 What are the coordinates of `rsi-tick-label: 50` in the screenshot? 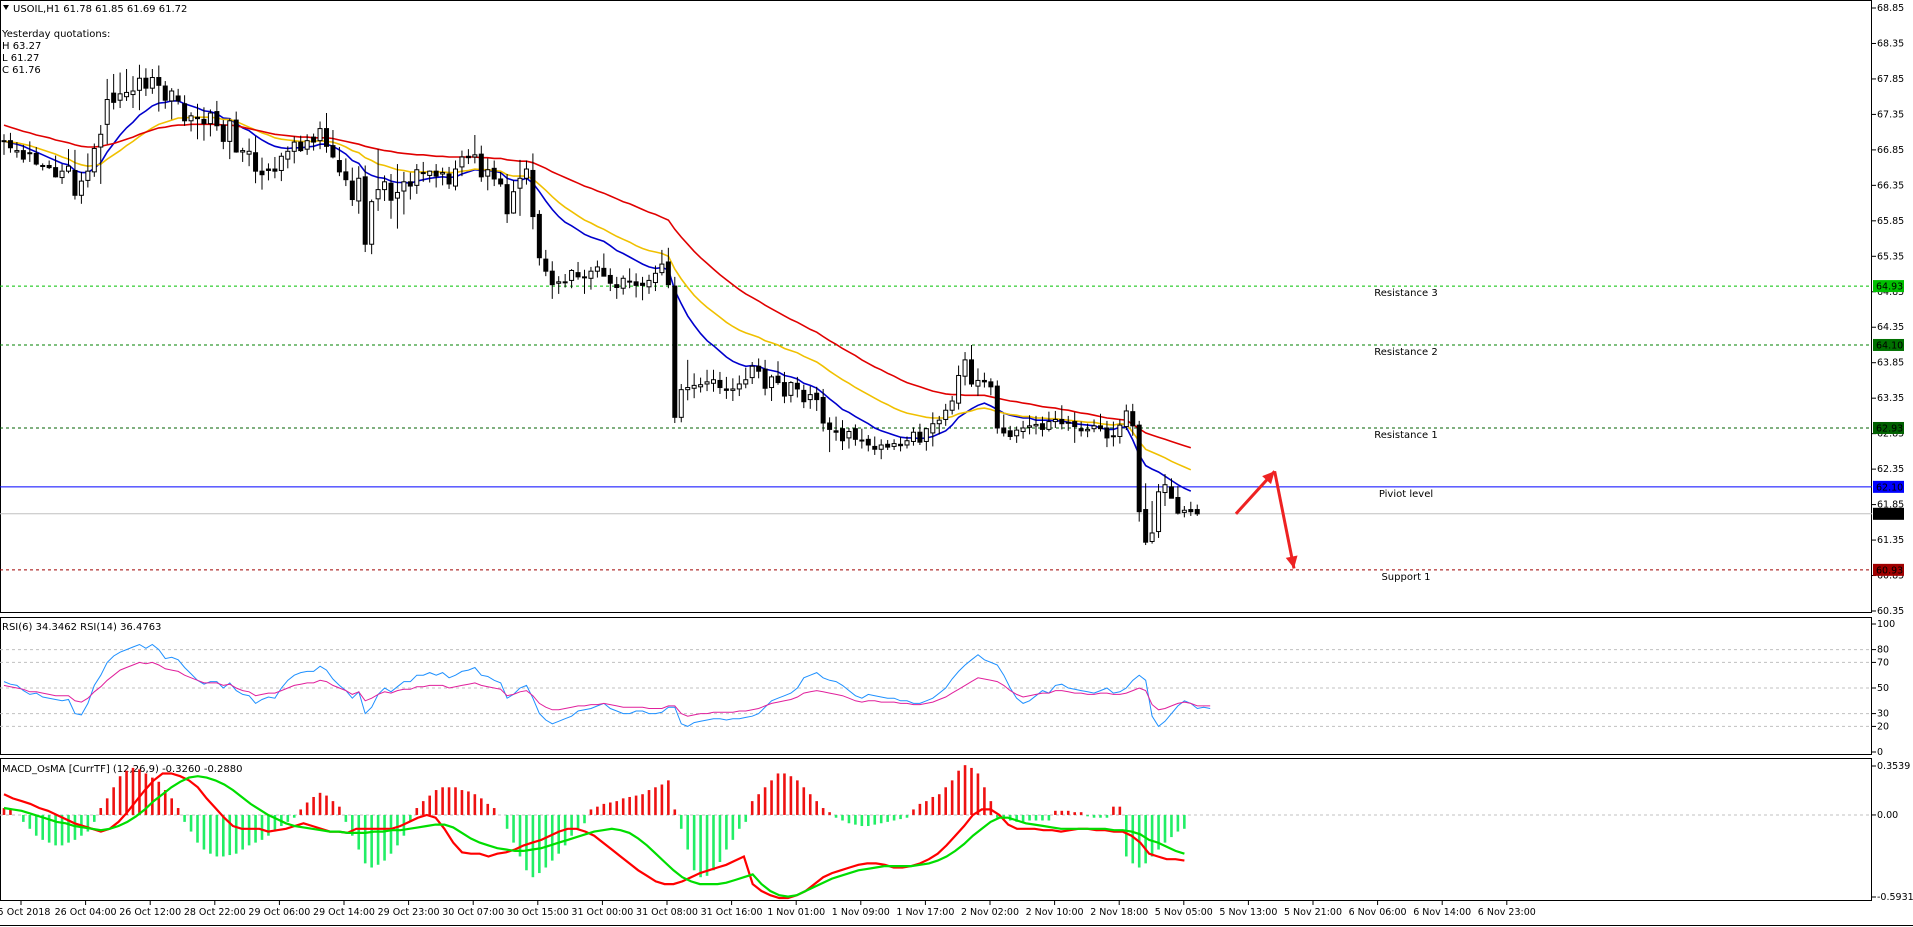 It's located at (1883, 688).